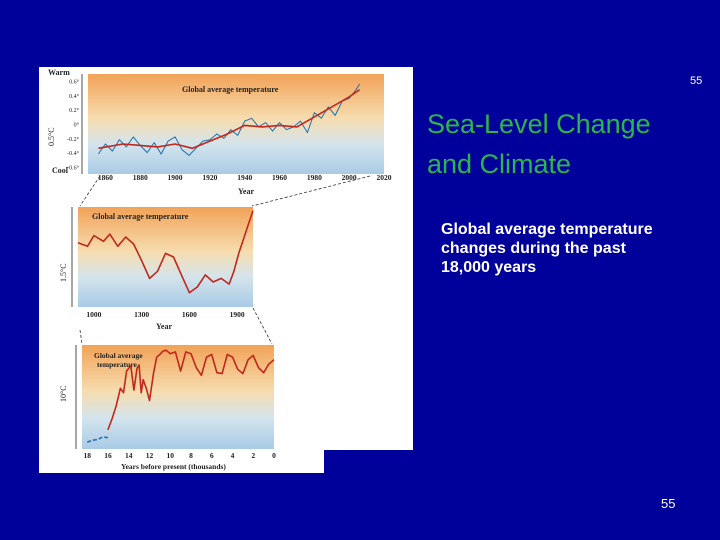  Describe the element at coordinates (253, 455) in the screenshot. I see `panel3-x-tick-label: 2` at that location.